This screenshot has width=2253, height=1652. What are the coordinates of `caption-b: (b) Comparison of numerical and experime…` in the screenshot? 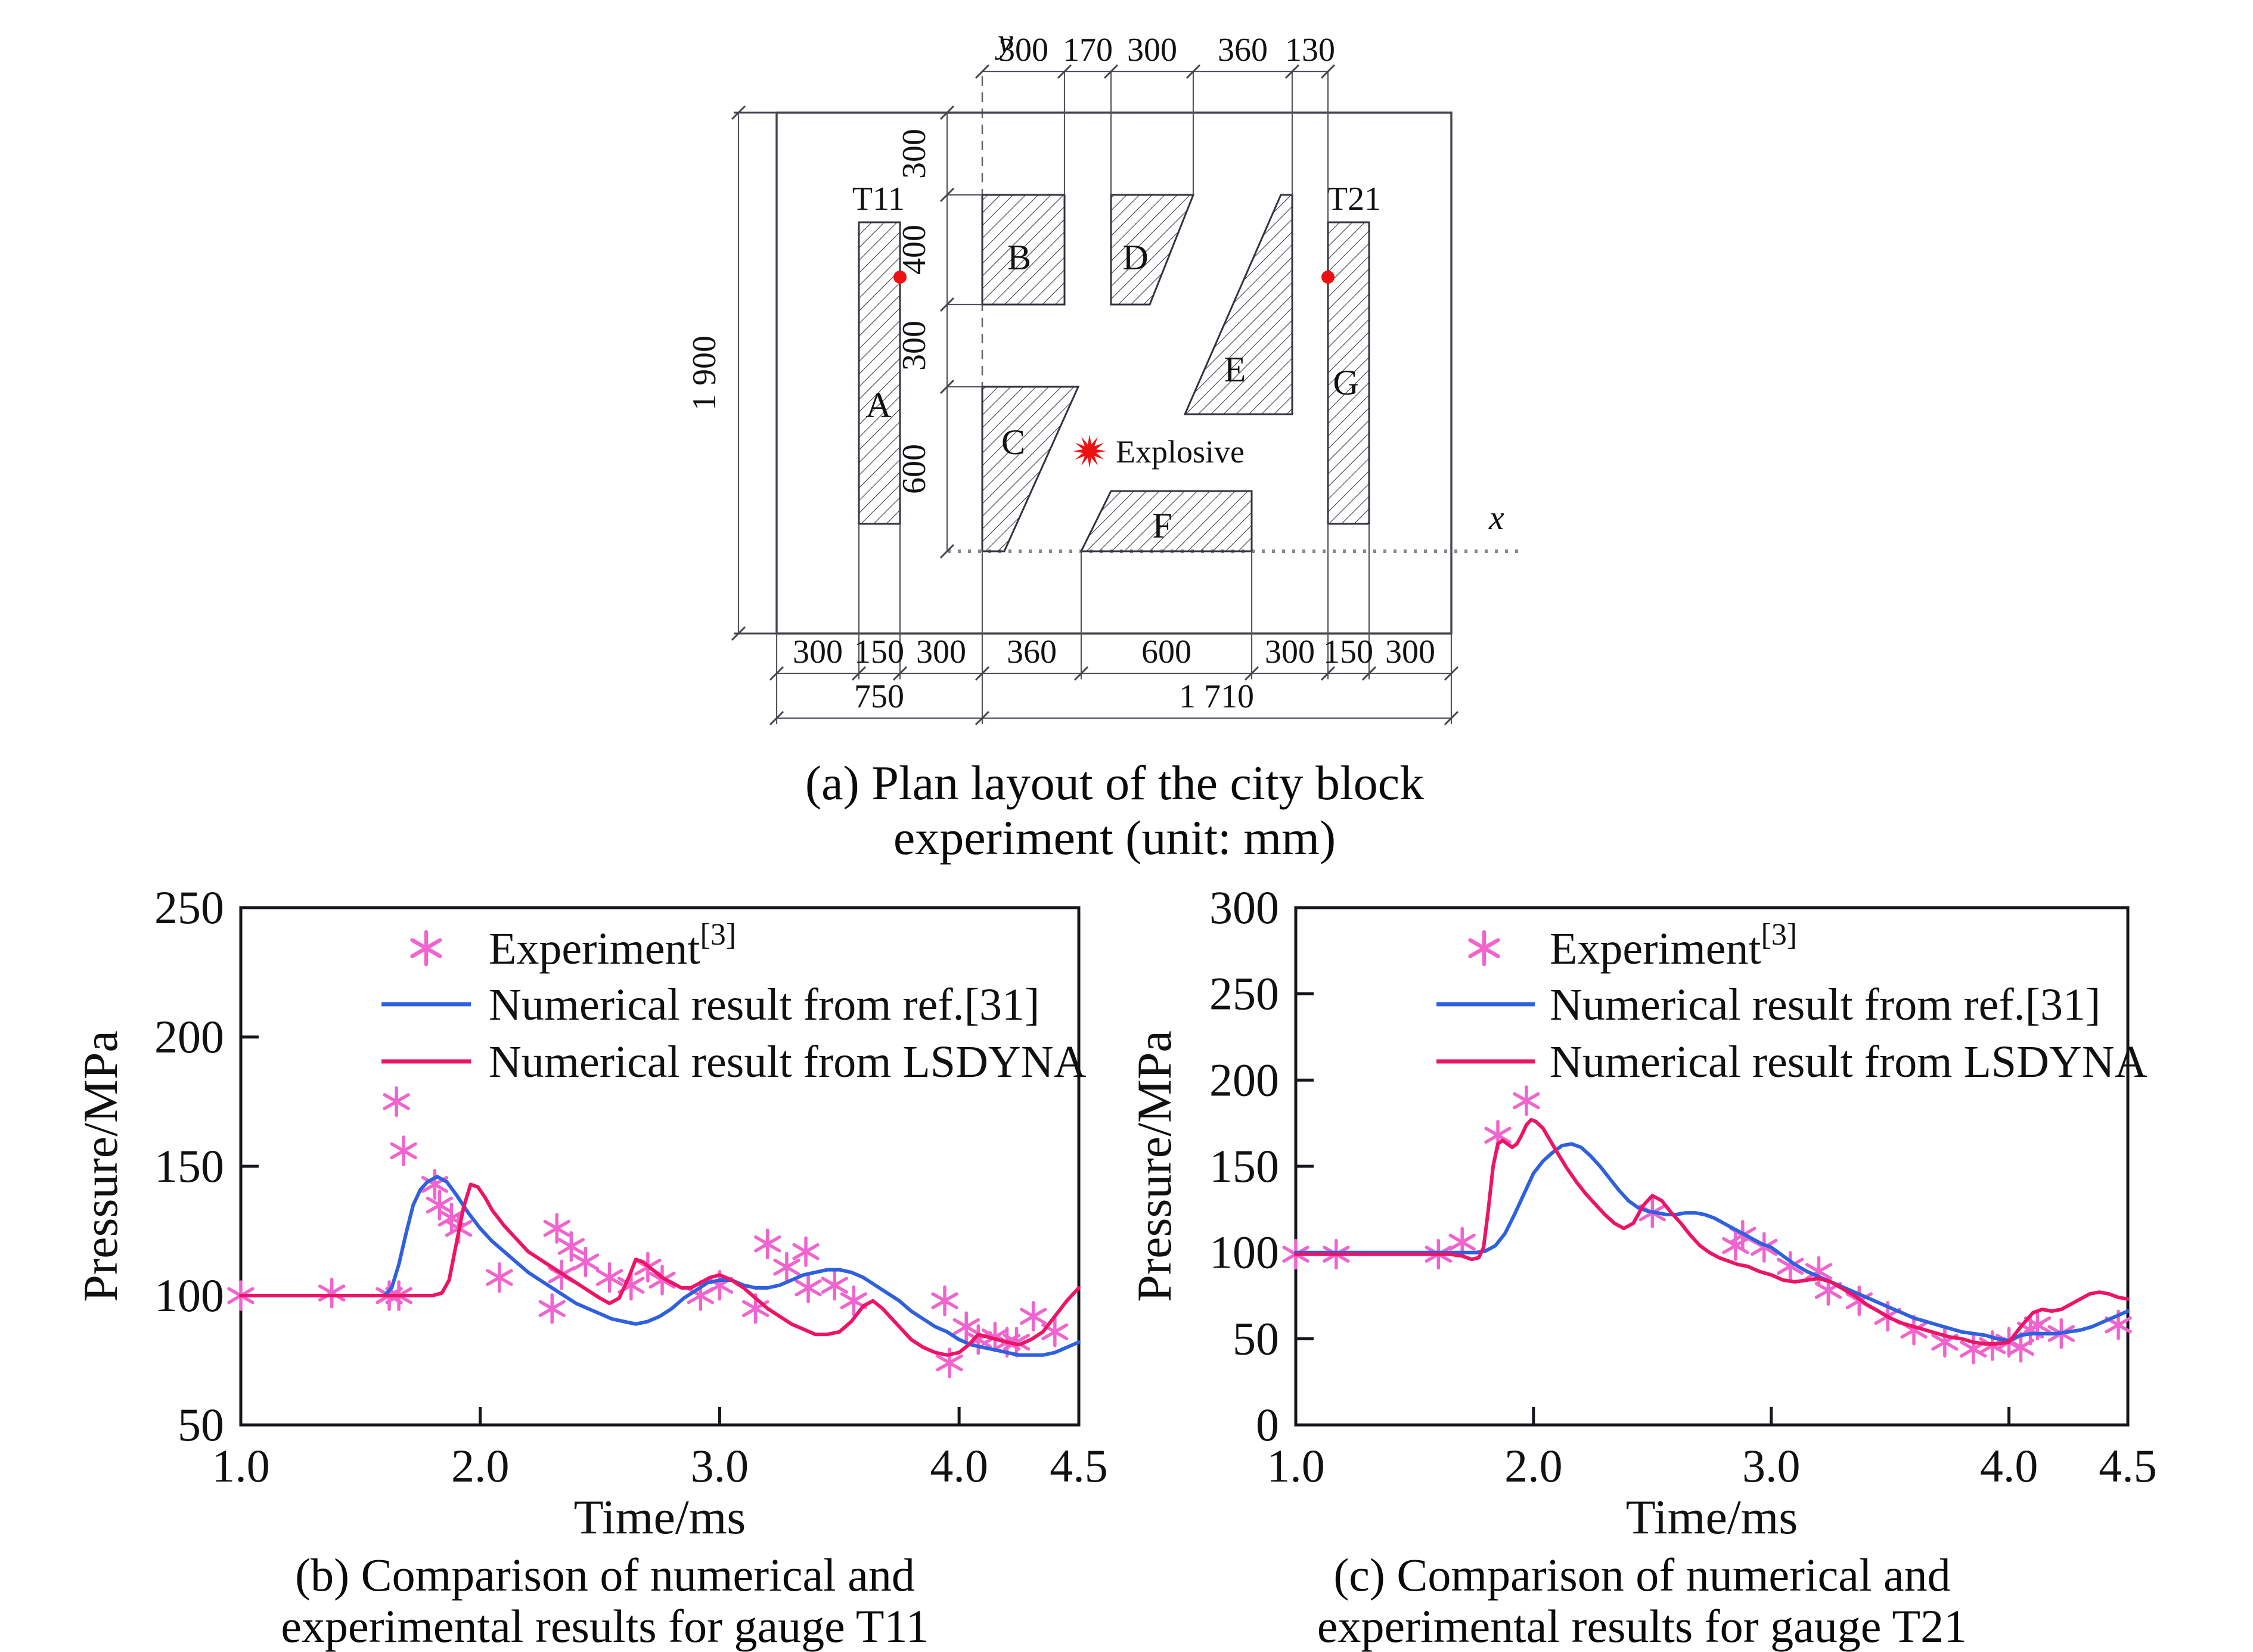 It's located at (605, 1600).